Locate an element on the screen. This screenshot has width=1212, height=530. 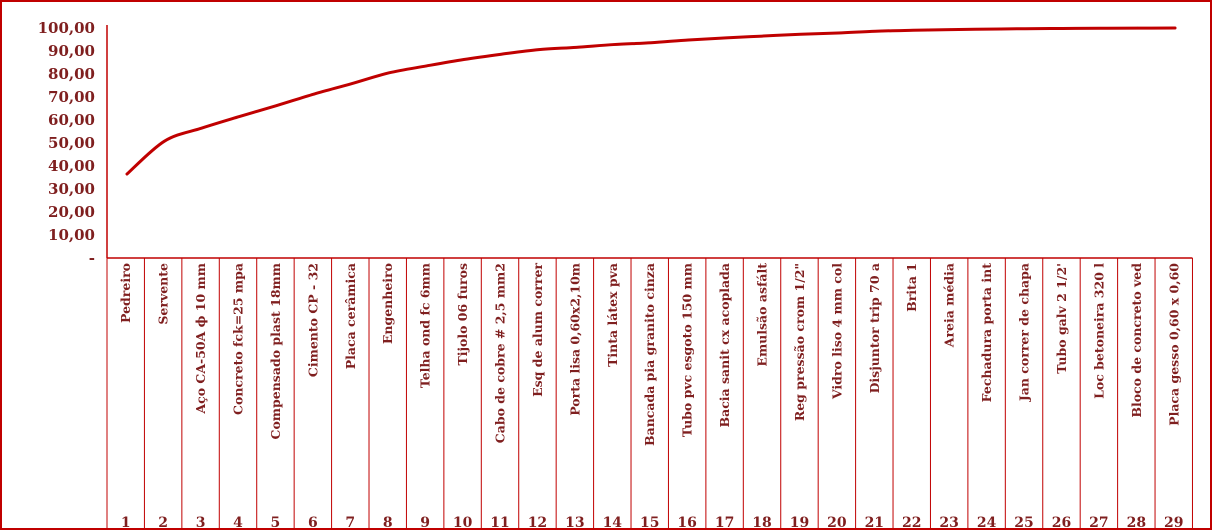
category-number: 15 is located at coordinates (649, 522).